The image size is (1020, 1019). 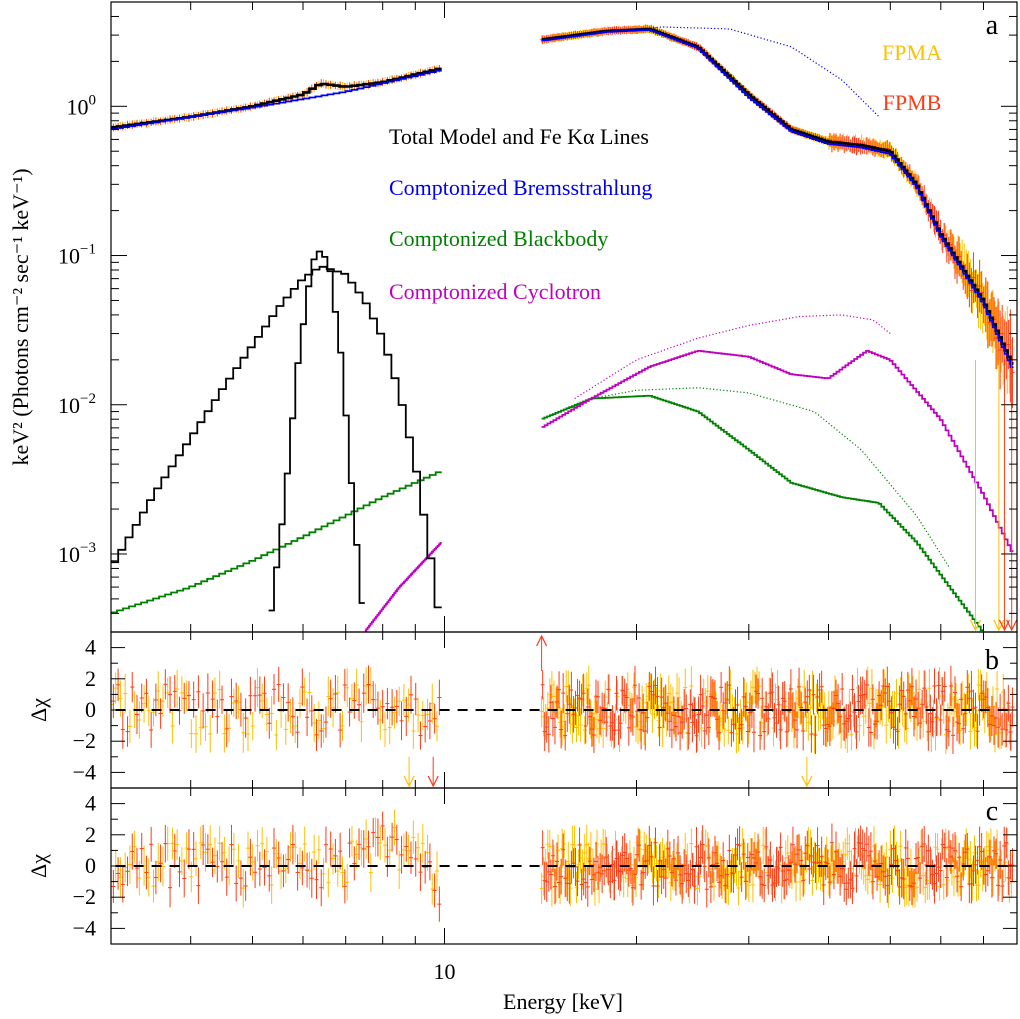 I want to click on legend-comptonized-bremsstrahlung: Comptonized Bremsstrahlung, so click(x=520, y=187).